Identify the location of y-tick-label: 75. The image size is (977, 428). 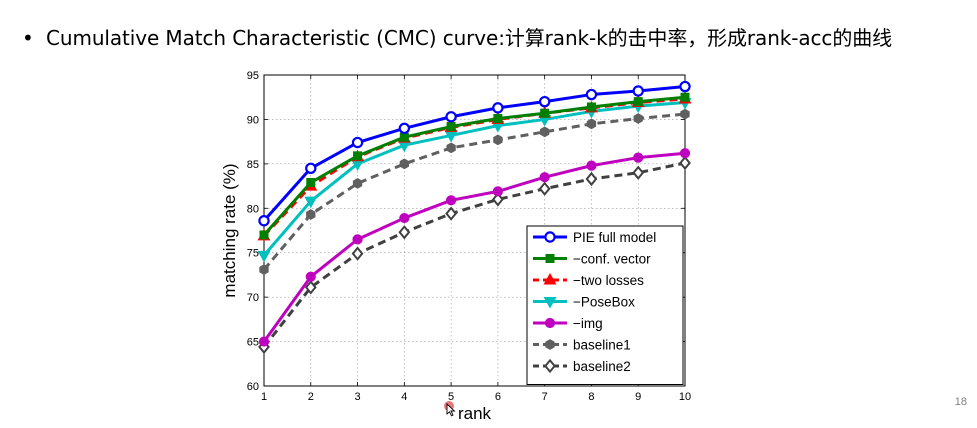
(253, 254).